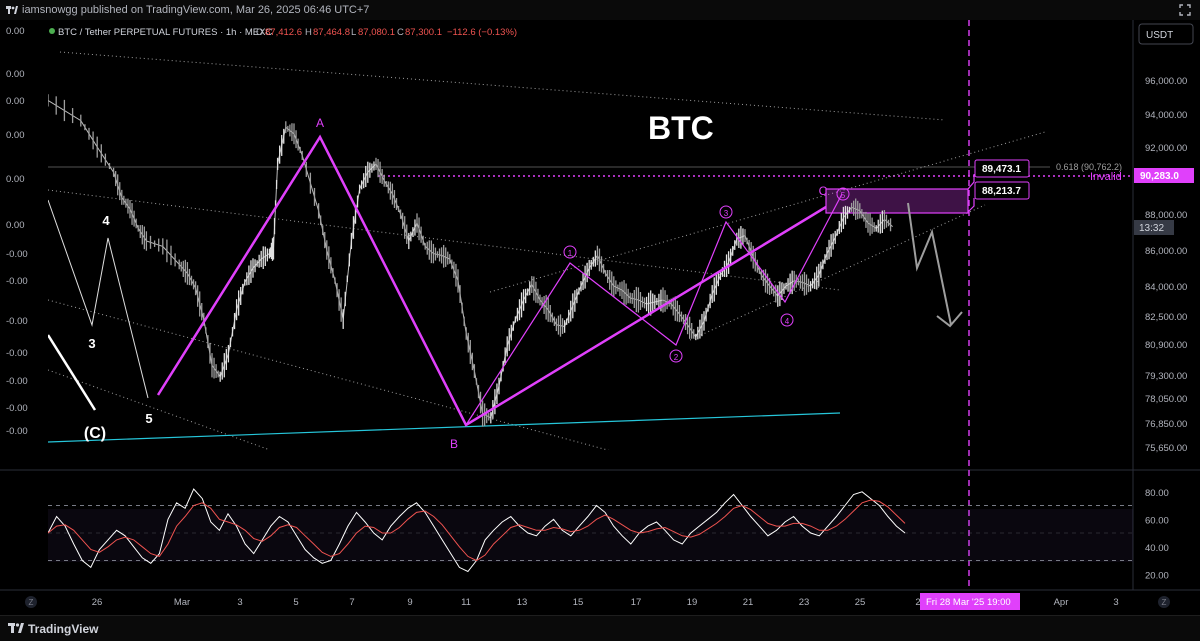 The width and height of the screenshot is (1200, 641). Describe the element at coordinates (1157, 520) in the screenshot. I see `rsi-tick-label: 60.00` at that location.